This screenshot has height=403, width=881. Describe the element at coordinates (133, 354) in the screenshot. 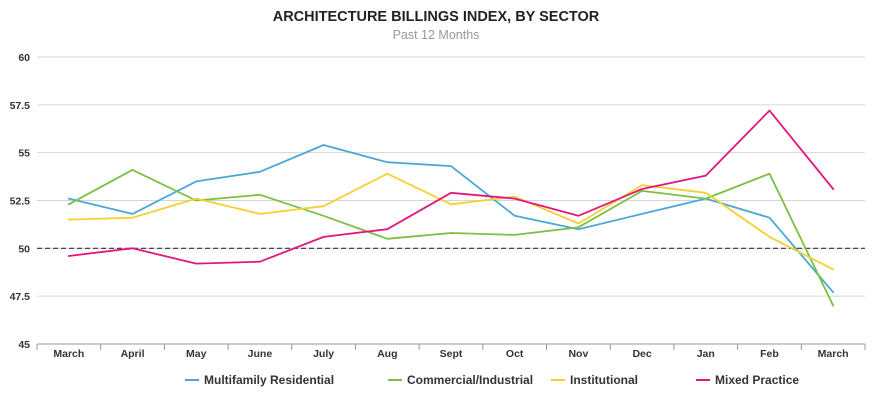

I see `x-tick-label: April` at that location.